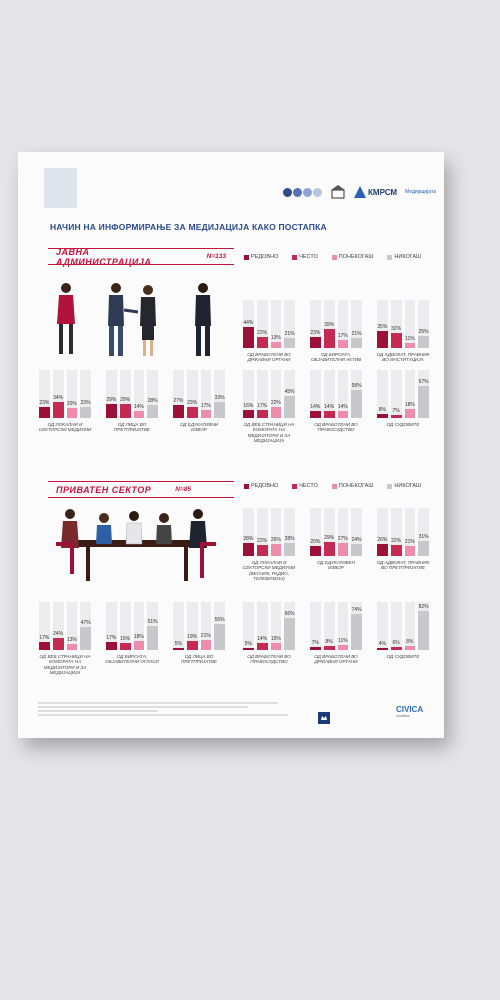 Image resolution: width=500 pixels, height=1000 pixels. I want to click on chart-title: ОД СУДОВИТЕ, so click(403, 424).